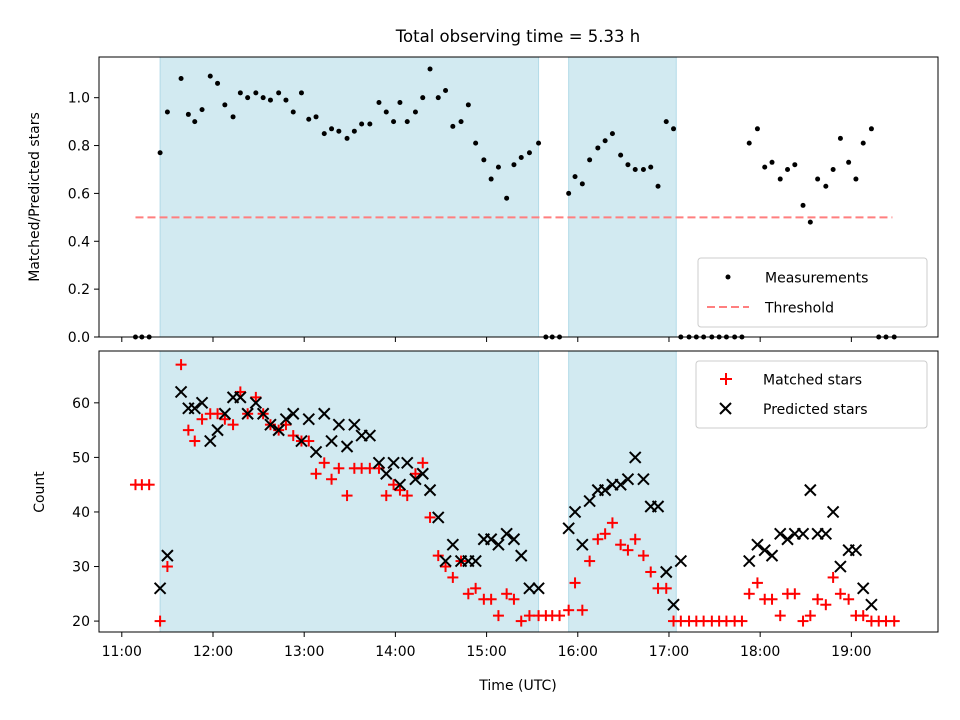 This screenshot has width=960, height=720. I want to click on legend-predicted-label: Predicted stars, so click(815, 410).